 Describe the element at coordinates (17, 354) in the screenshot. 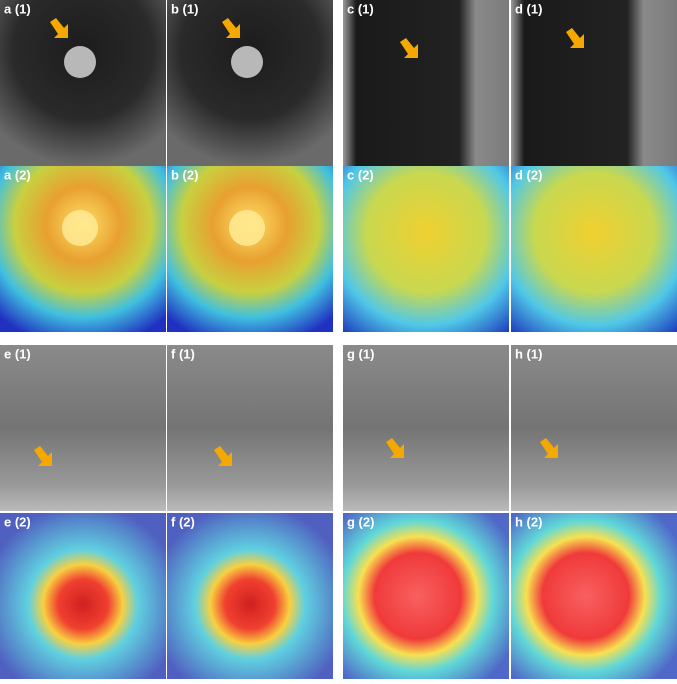

I see `panel-label: e (1)` at that location.